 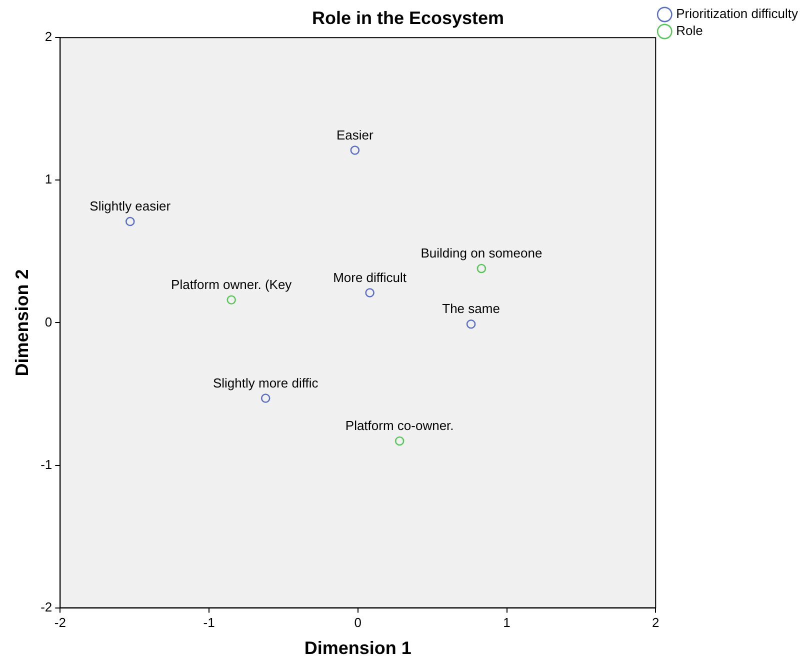 I want to click on y-tick-label: -2, so click(x=46, y=606).